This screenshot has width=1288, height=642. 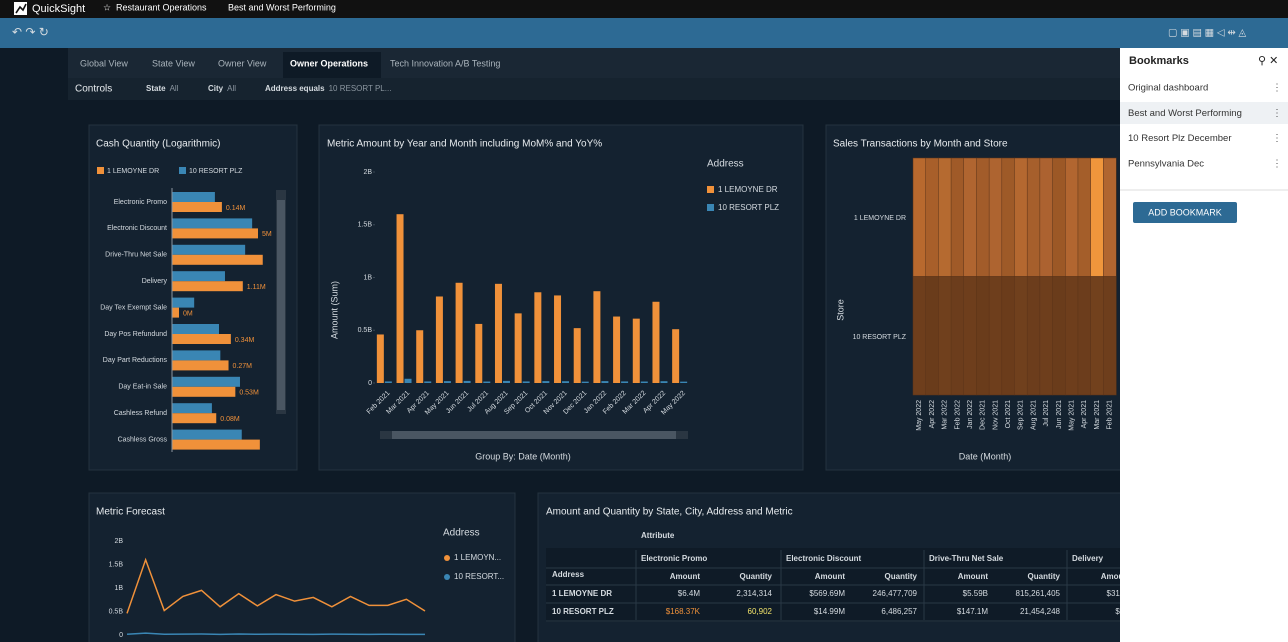 What do you see at coordinates (1088, 558) in the screenshot?
I see `group-header: Delivery` at bounding box center [1088, 558].